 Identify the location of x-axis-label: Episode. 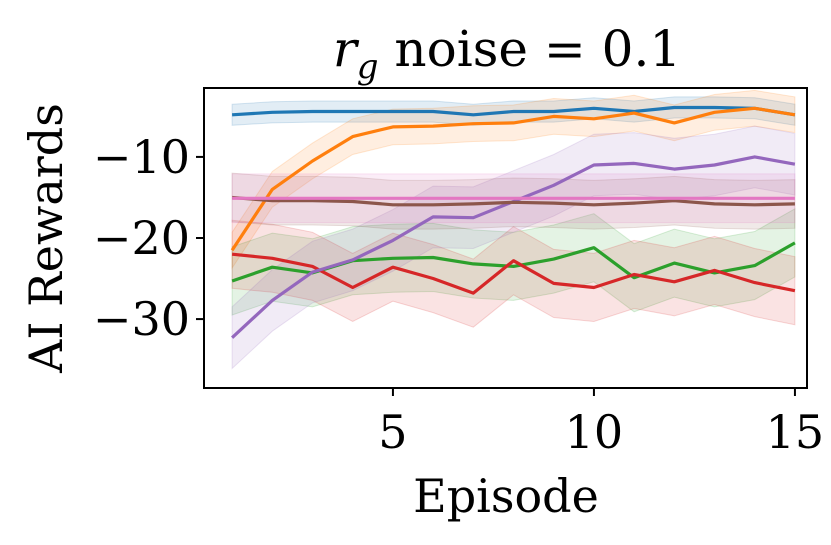
(506, 496).